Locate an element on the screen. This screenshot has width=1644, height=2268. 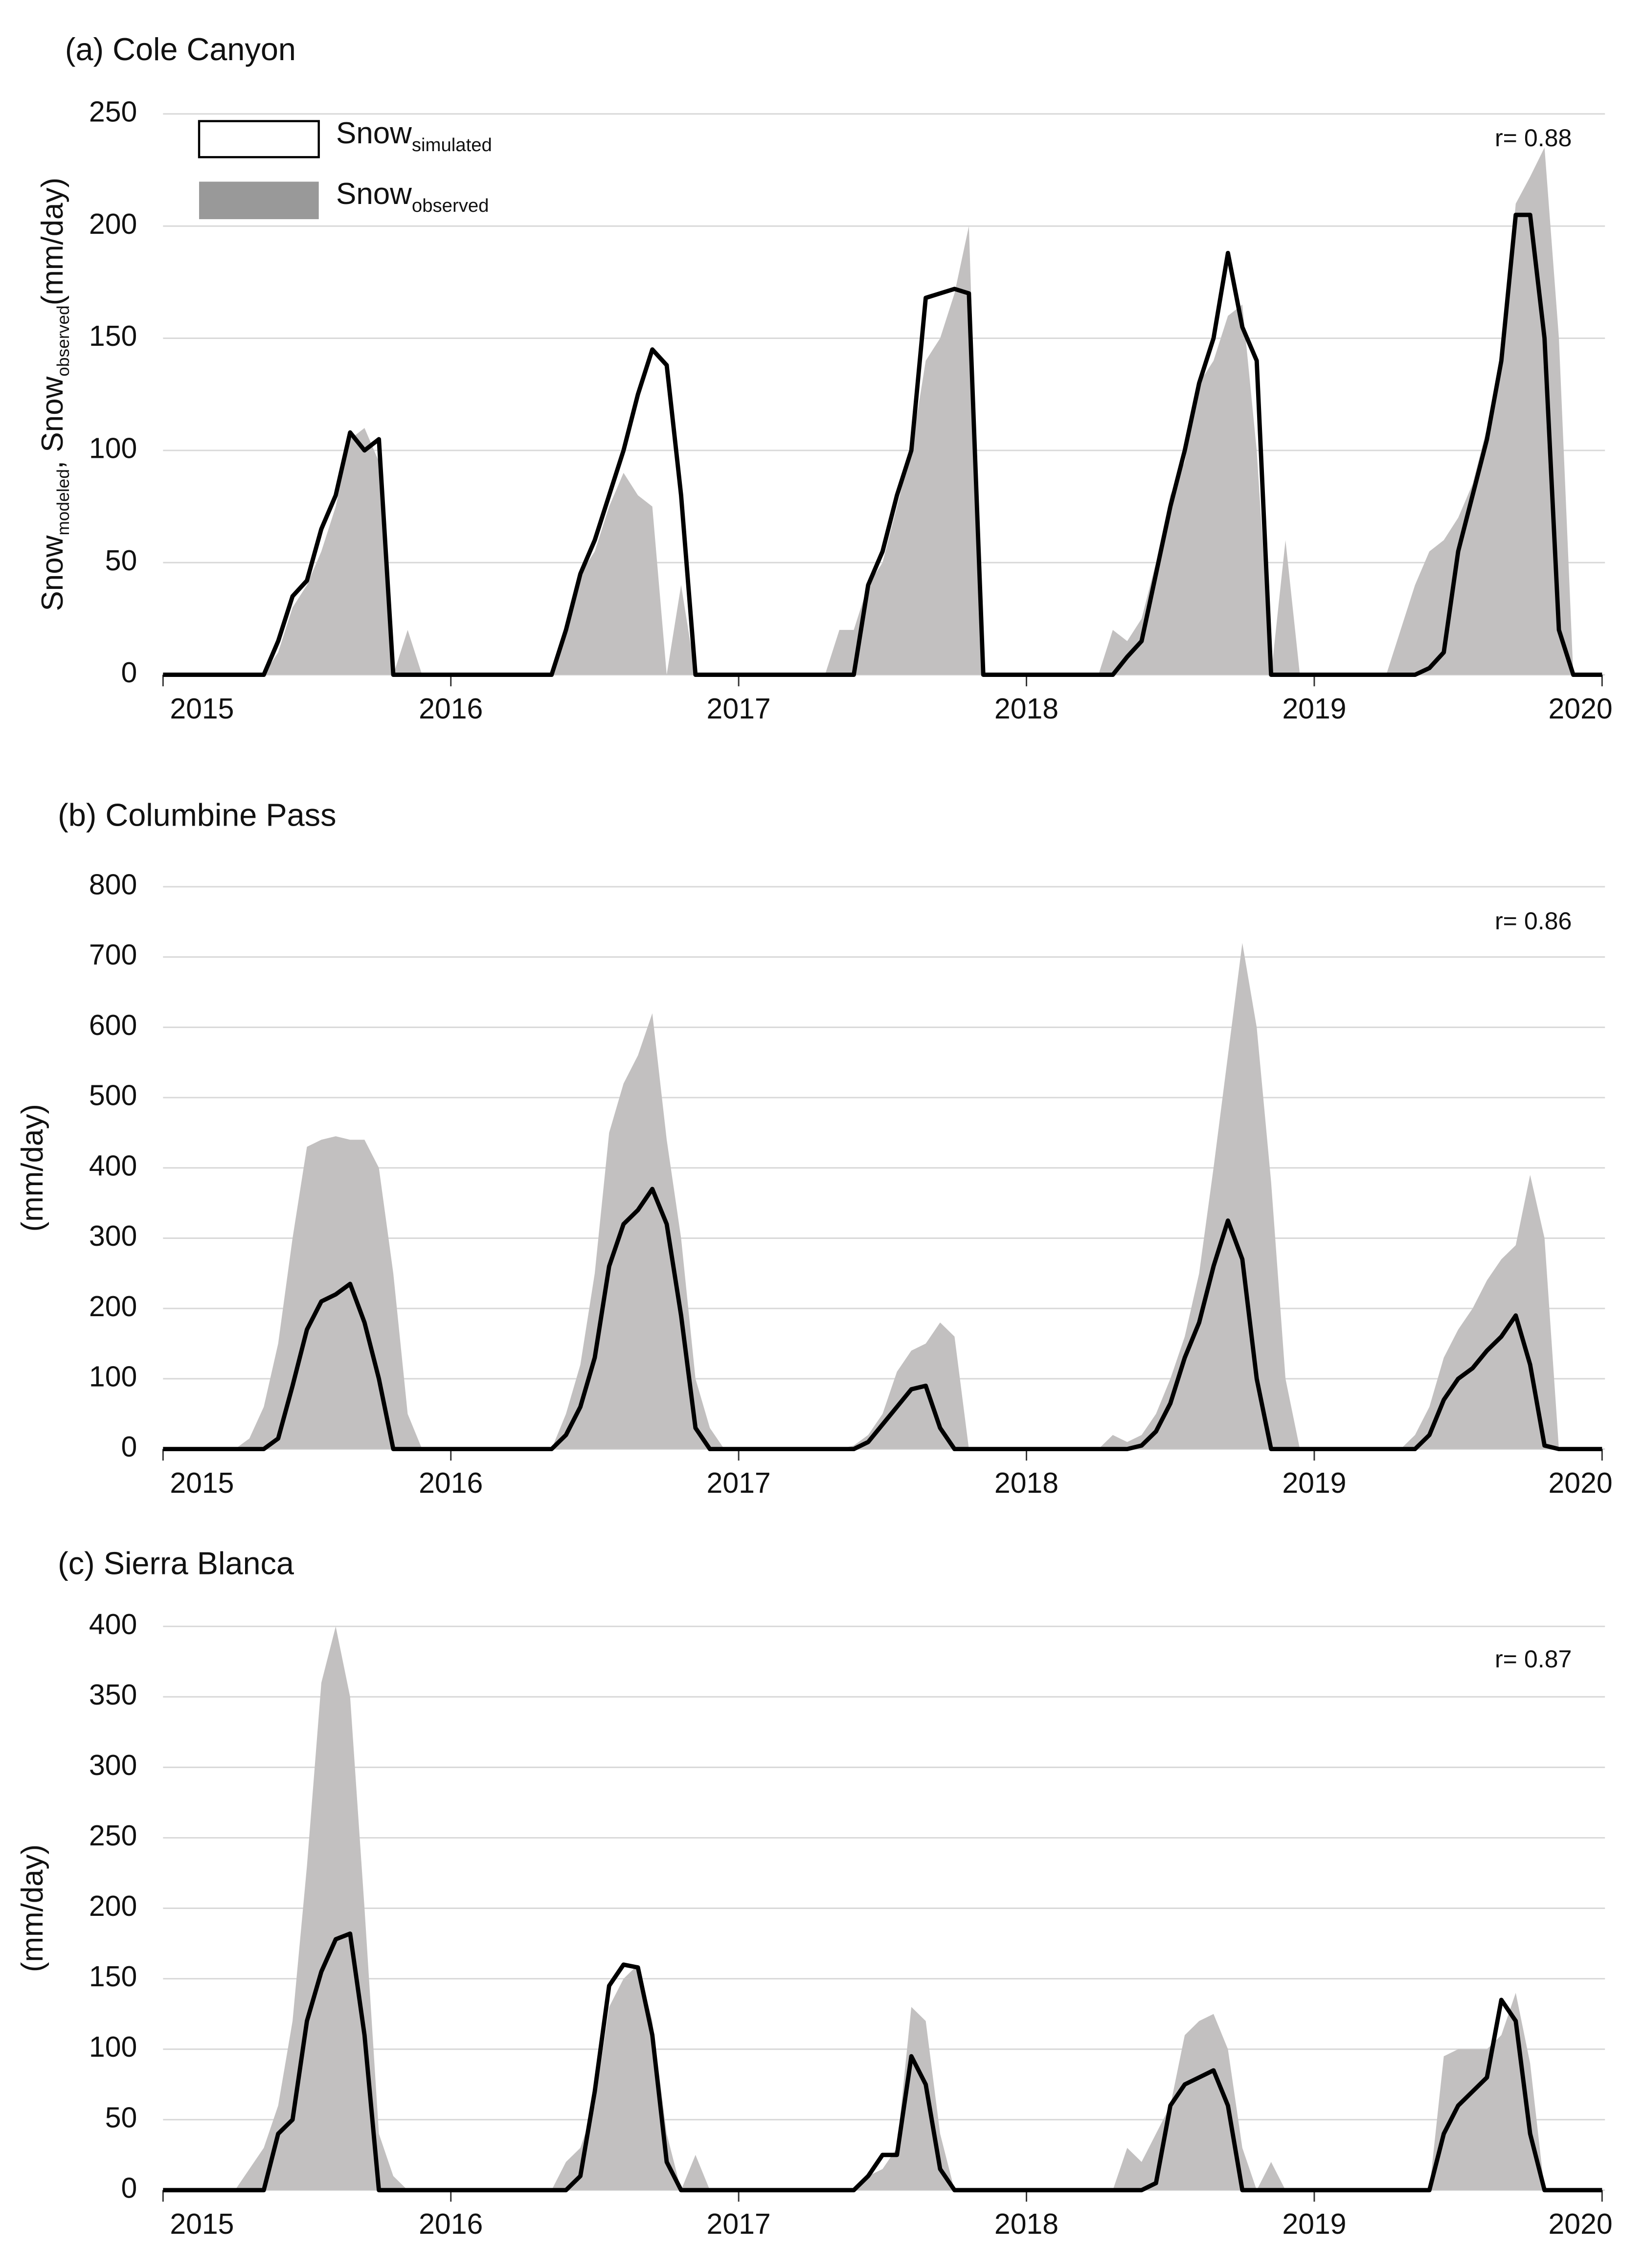
y-axis-label-part: , Snow is located at coordinates (53, 424).